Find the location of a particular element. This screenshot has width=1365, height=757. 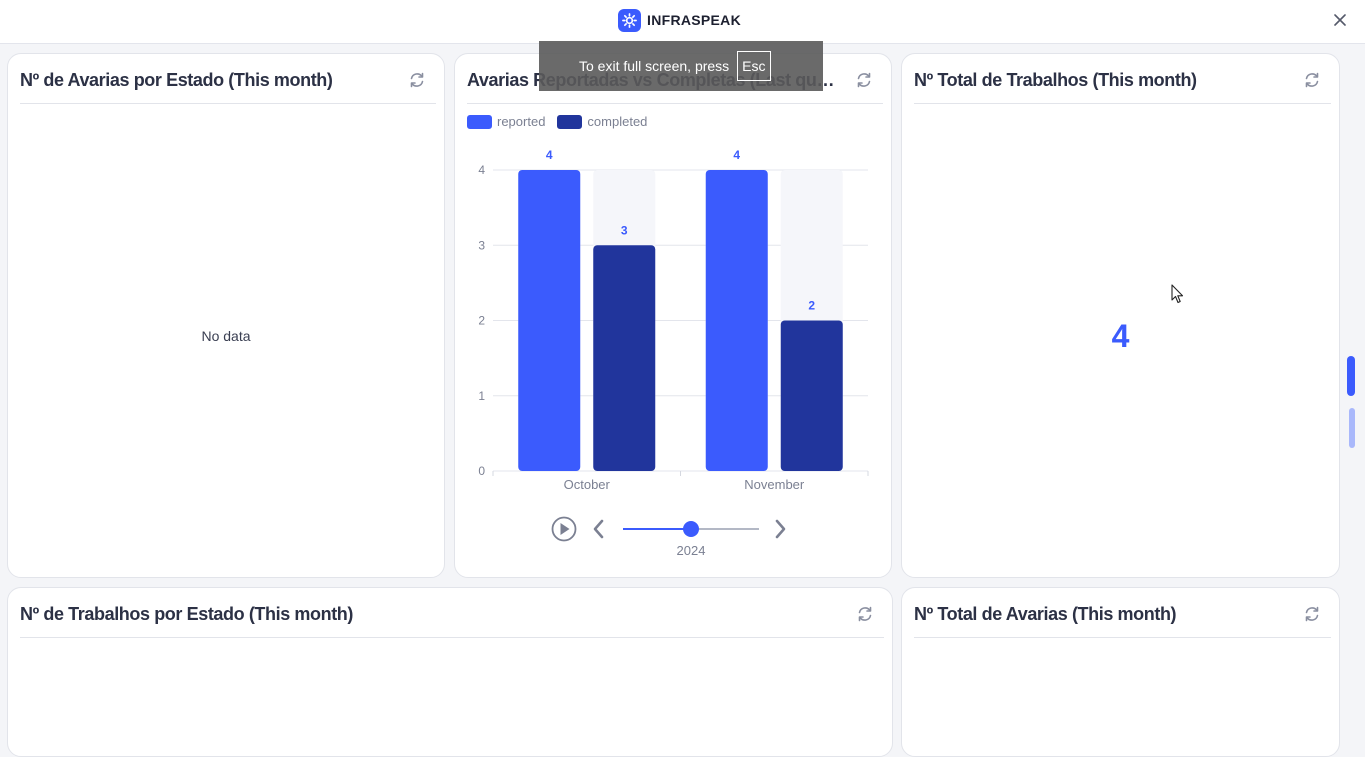

y-tick-label: 2 is located at coordinates (481, 321).